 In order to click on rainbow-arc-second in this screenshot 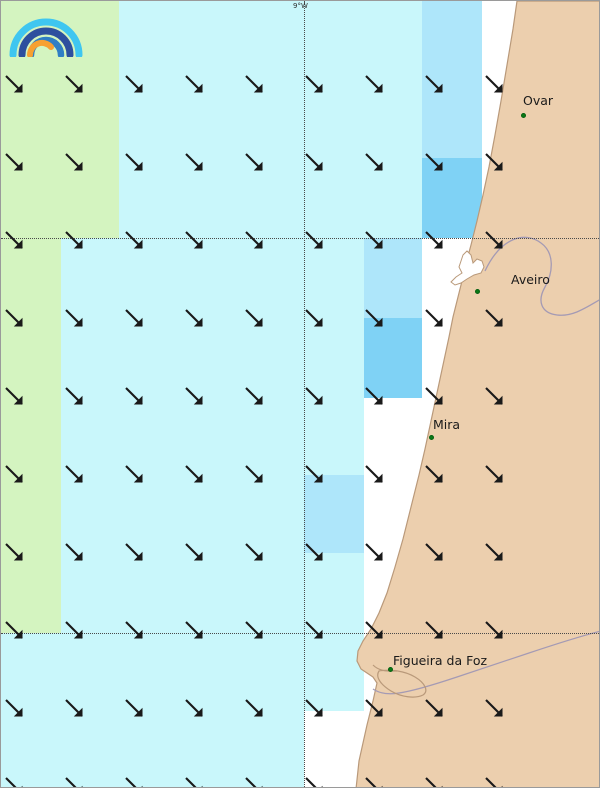, I will do `click(46, 42)`.